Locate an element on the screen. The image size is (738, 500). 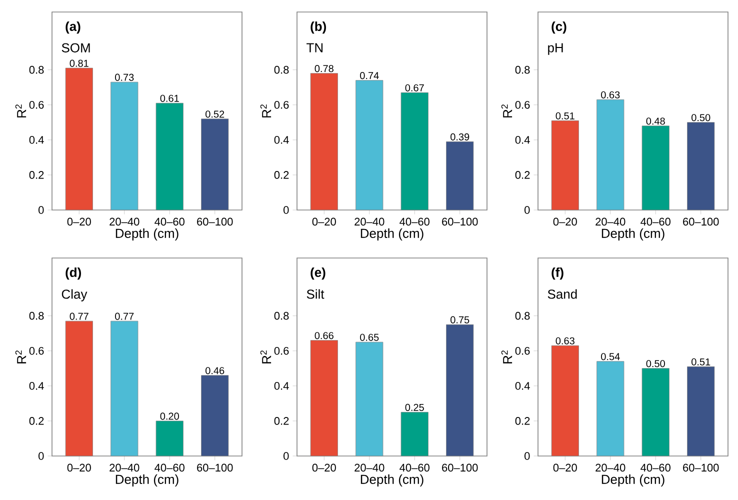
data-label: 0.73 is located at coordinates (124, 77).